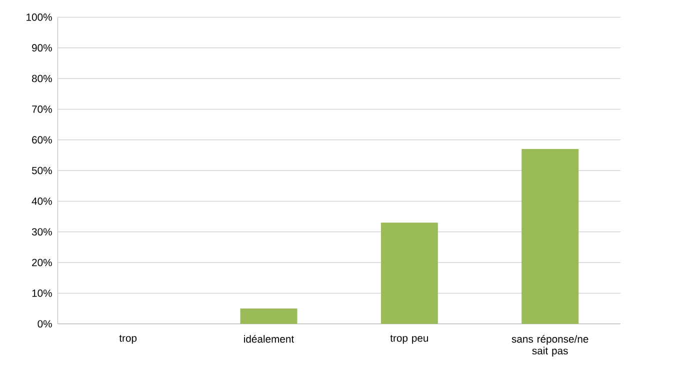 The height and width of the screenshot is (379, 698). Describe the element at coordinates (42, 170) in the screenshot. I see `y-tick-label: 50%` at that location.